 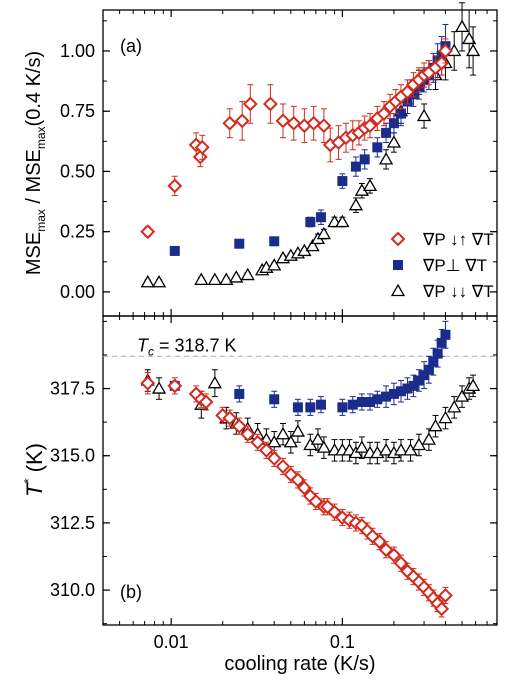 What do you see at coordinates (299, 664) in the screenshot?
I see `x-axis-title: cooling rate (K/s)` at bounding box center [299, 664].